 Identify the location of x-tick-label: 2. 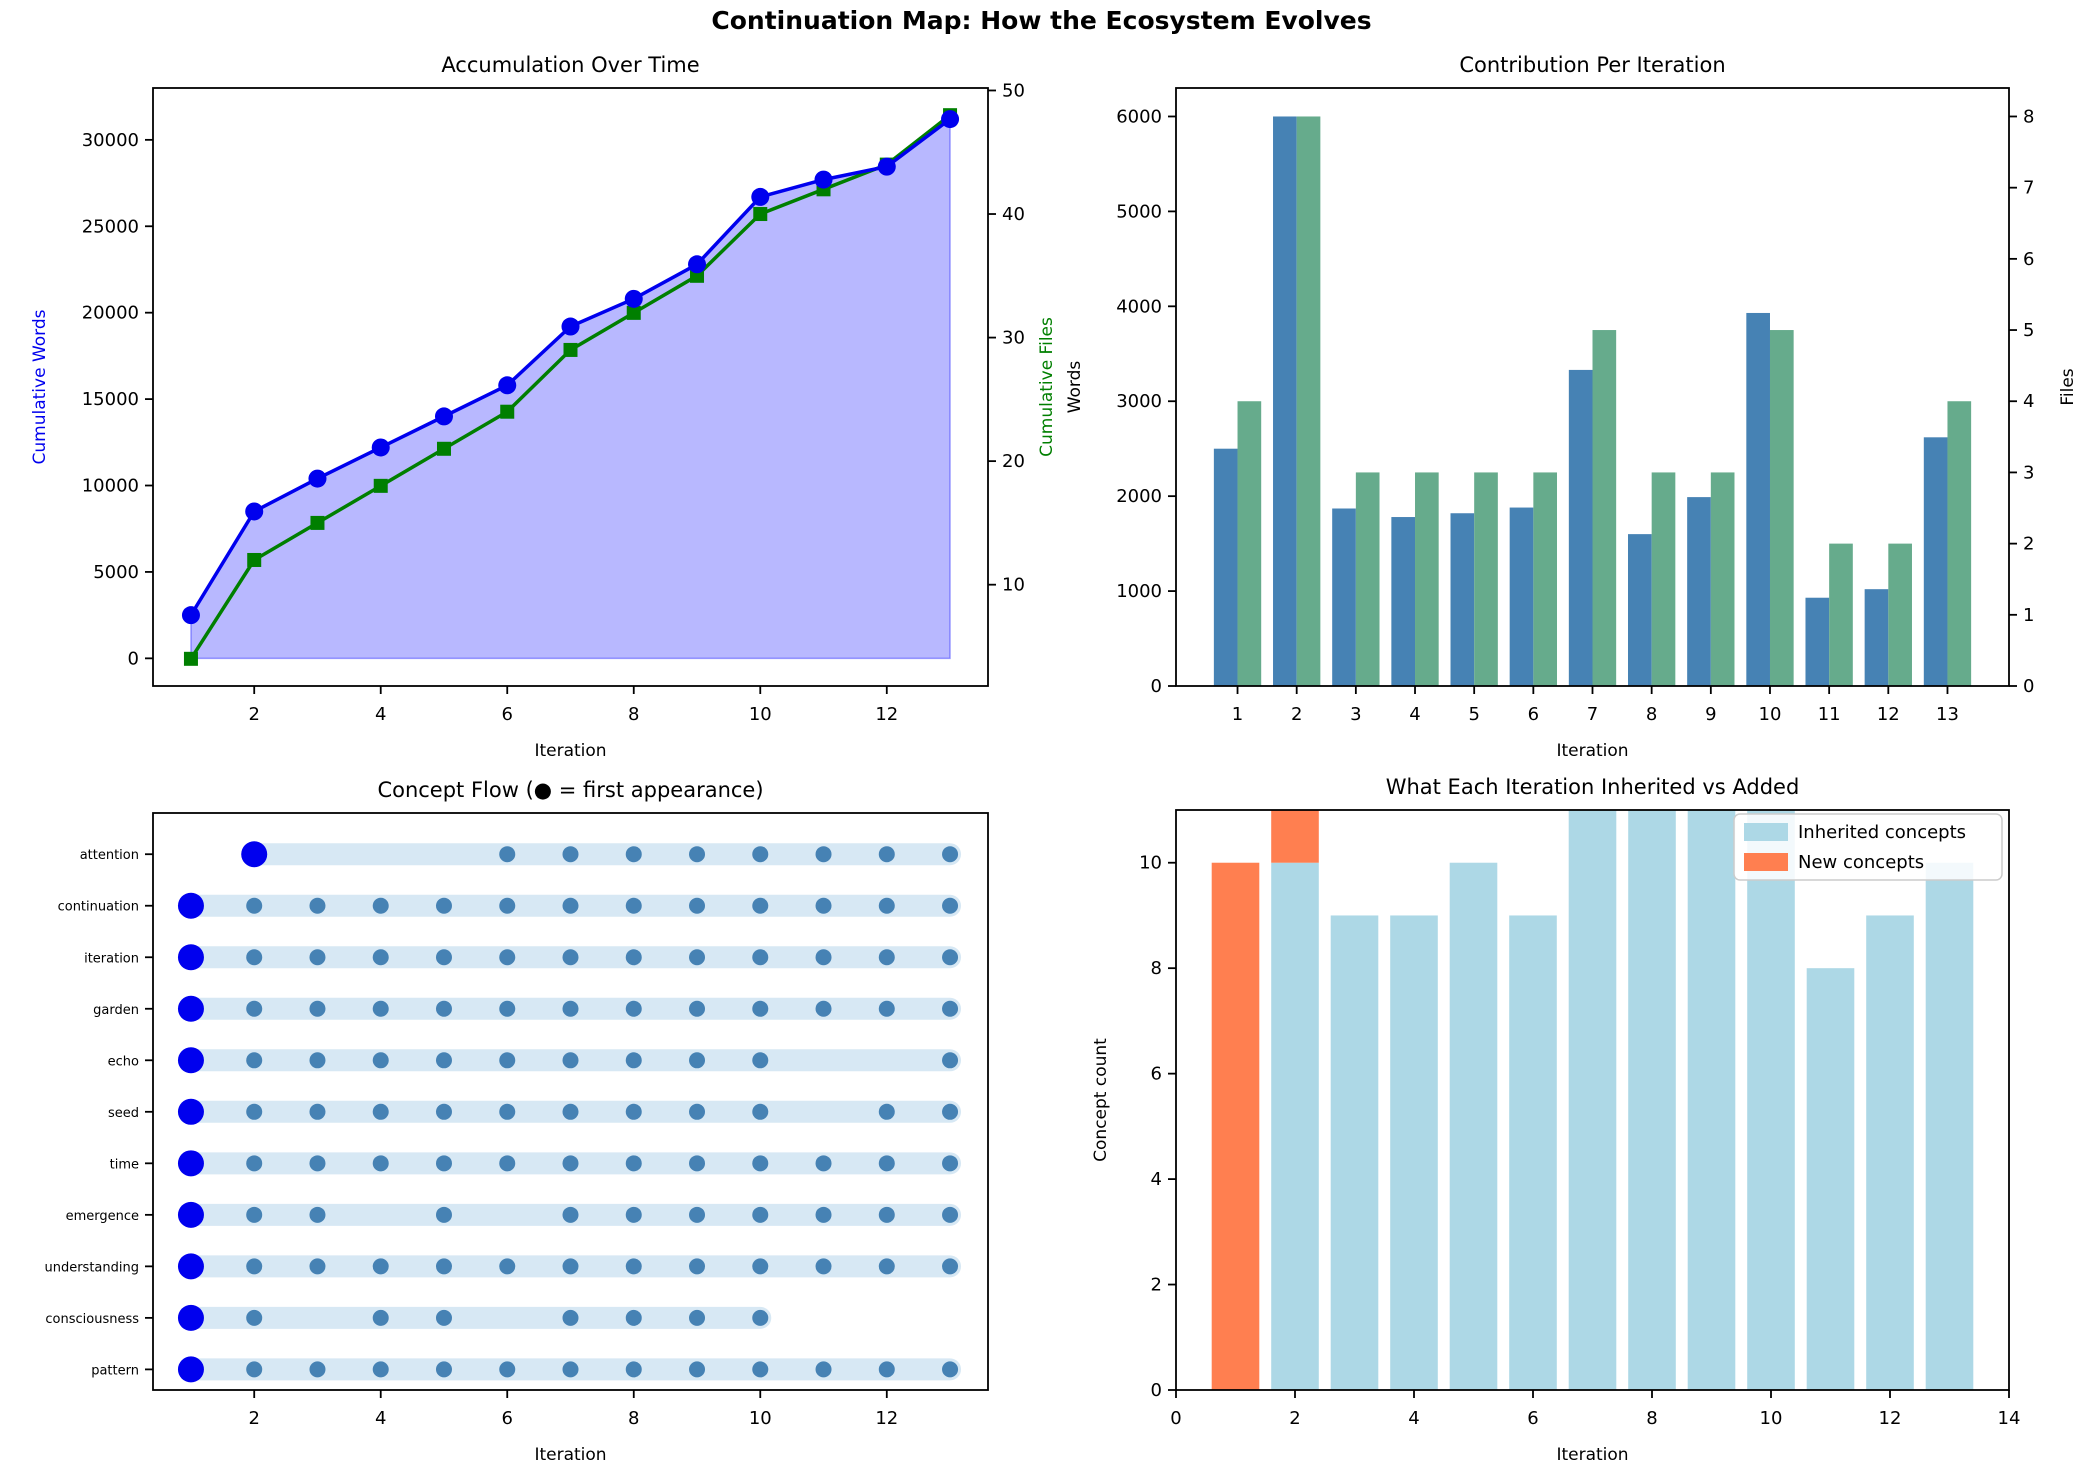
(1296, 714).